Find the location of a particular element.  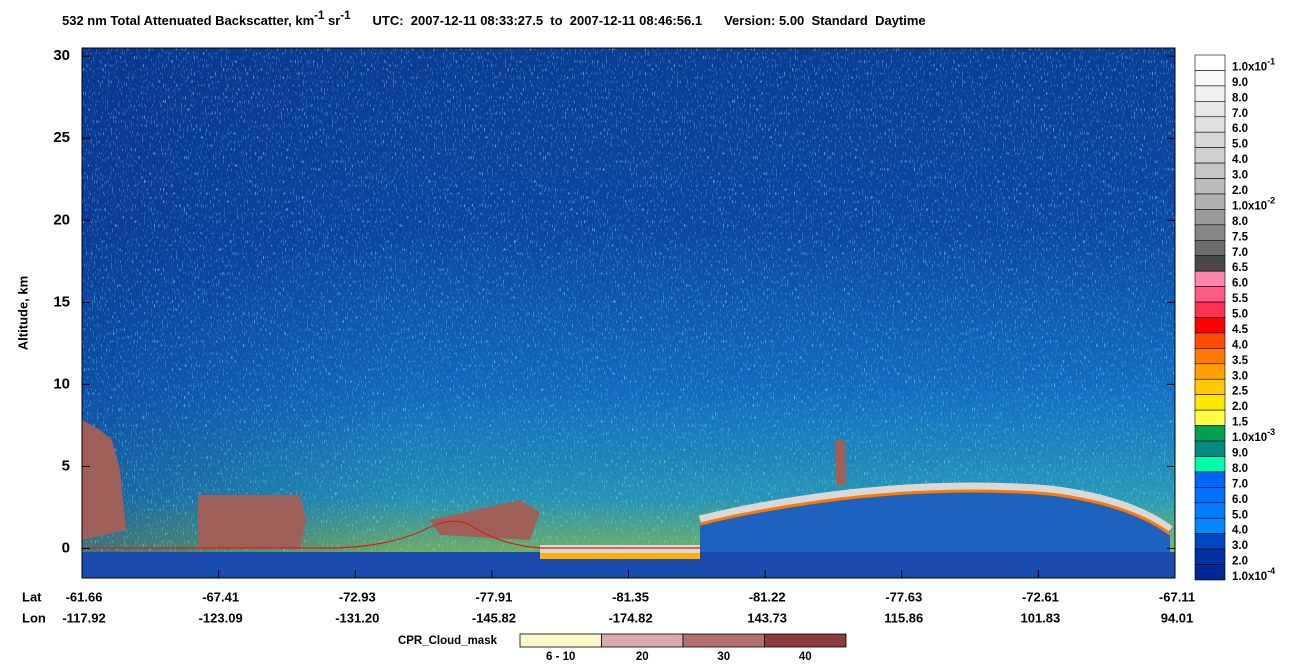

y-axis-label: Altitude, km is located at coordinates (22, 313).